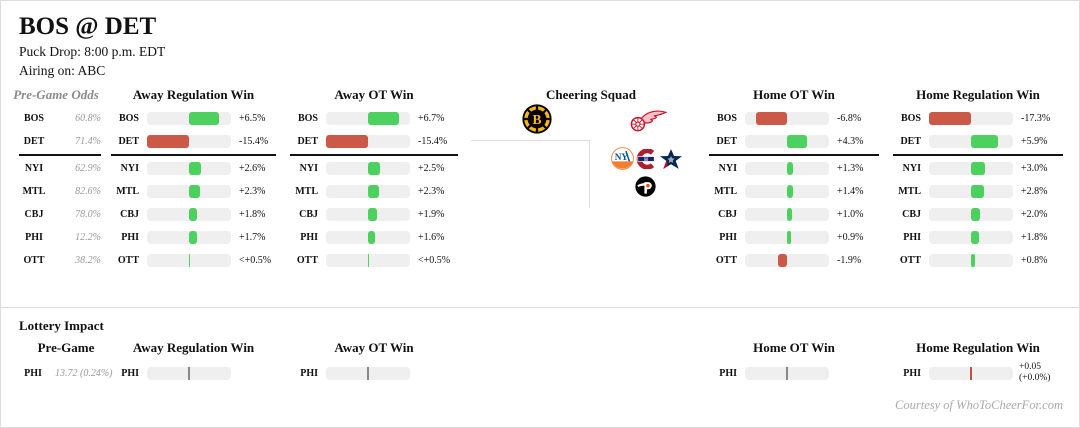  I want to click on impact-row: NYI +3.0%, so click(978, 168).